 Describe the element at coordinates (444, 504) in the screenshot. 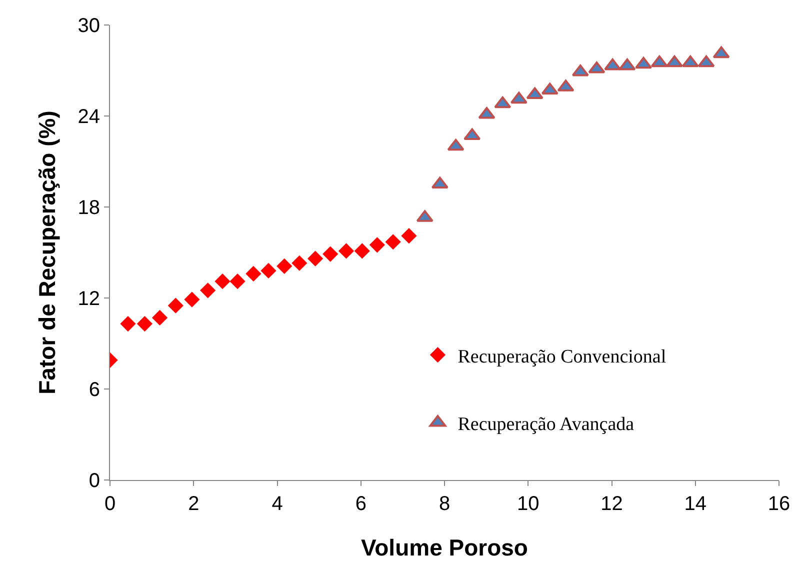

I see `x-tick-label: 8` at that location.